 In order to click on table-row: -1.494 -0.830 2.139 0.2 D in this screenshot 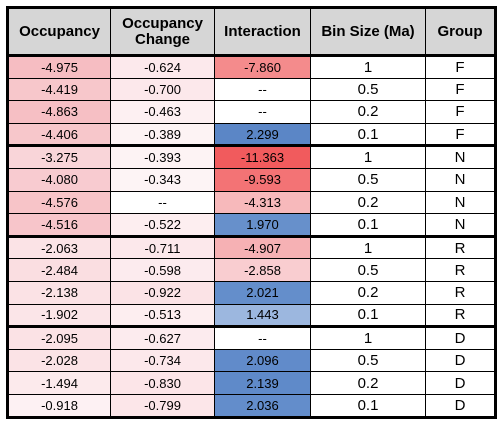, I will do `click(251, 383)`.